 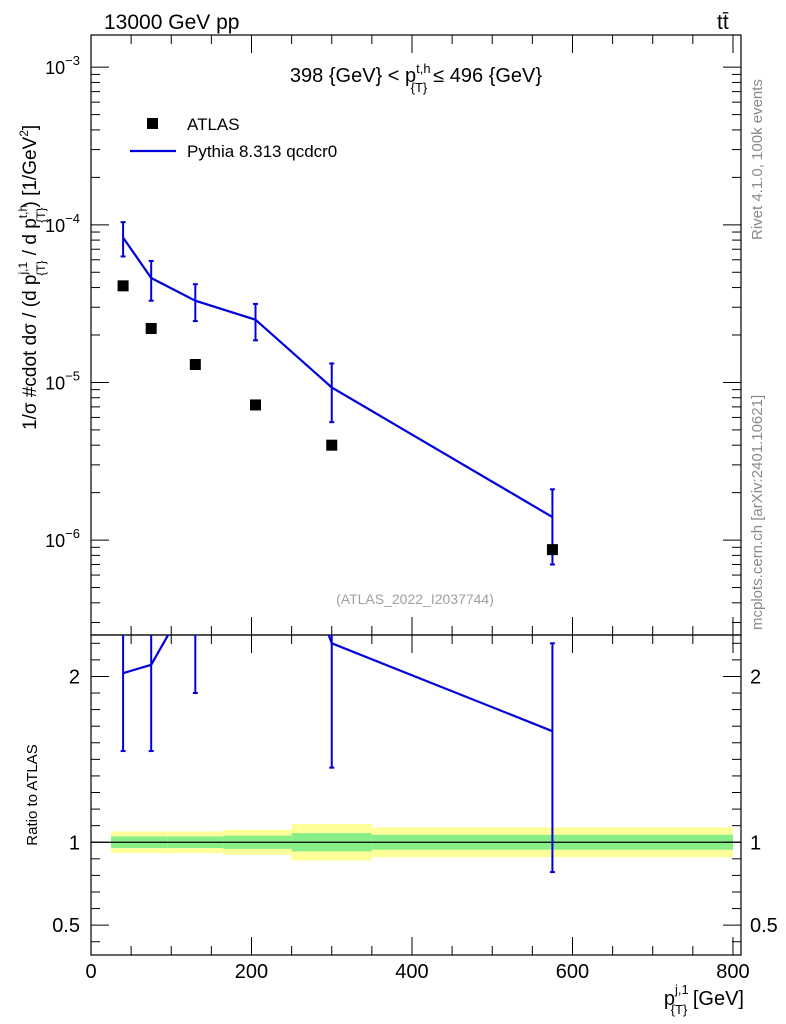 I want to click on rivet-version-label: Rivet 4.1.0, 100k events, so click(x=757, y=159).